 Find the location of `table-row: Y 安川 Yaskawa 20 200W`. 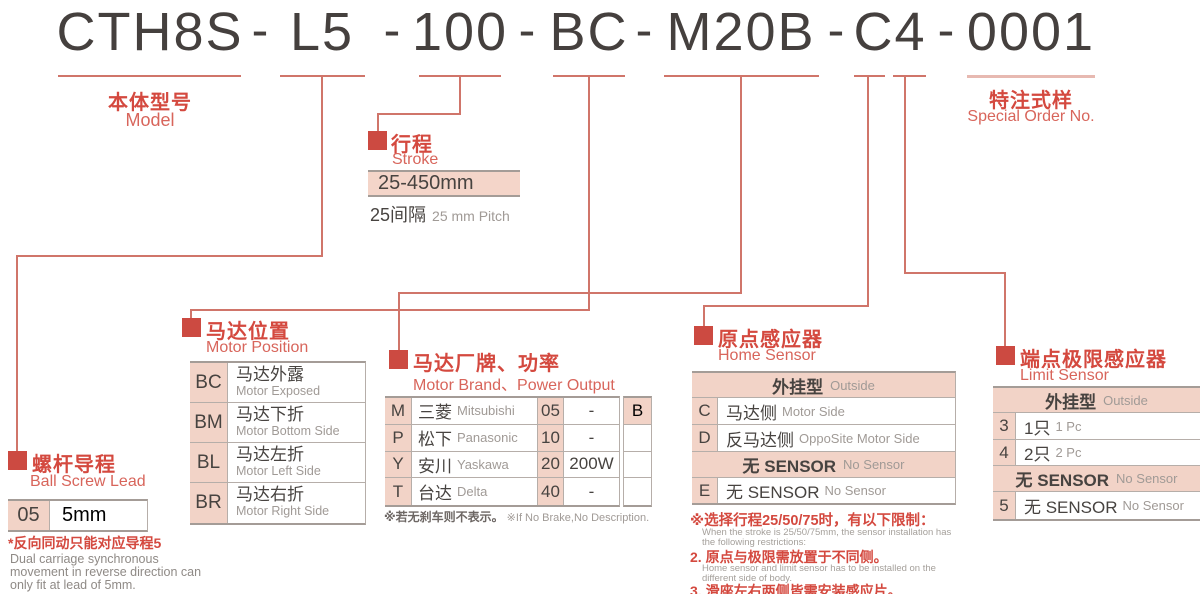

table-row: Y 安川 Yaskawa 20 200W is located at coordinates (502, 465).